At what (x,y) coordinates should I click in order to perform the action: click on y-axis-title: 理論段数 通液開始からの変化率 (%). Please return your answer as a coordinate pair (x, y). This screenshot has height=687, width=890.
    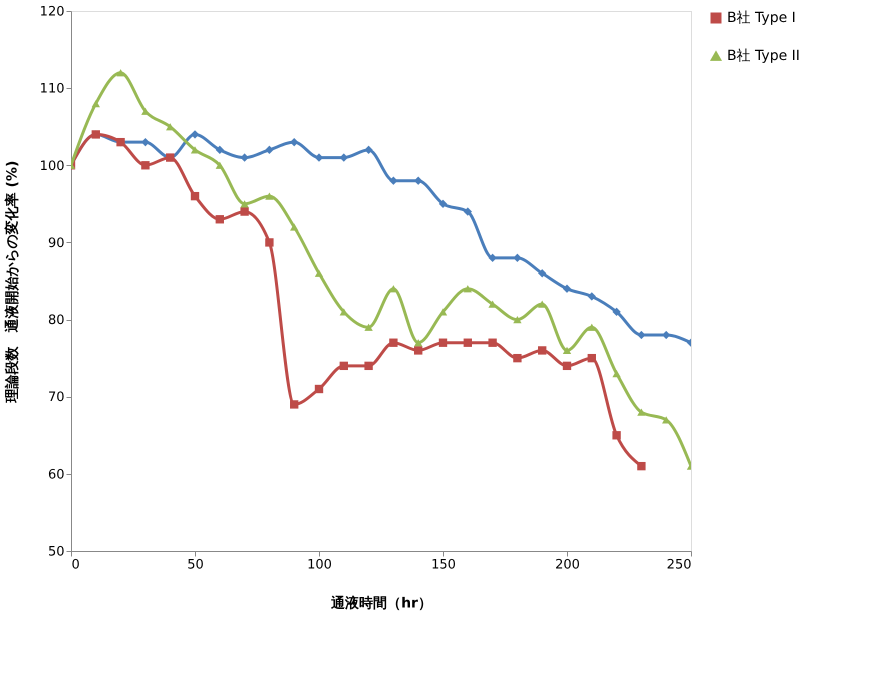
    Looking at the image, I should click on (12, 282).